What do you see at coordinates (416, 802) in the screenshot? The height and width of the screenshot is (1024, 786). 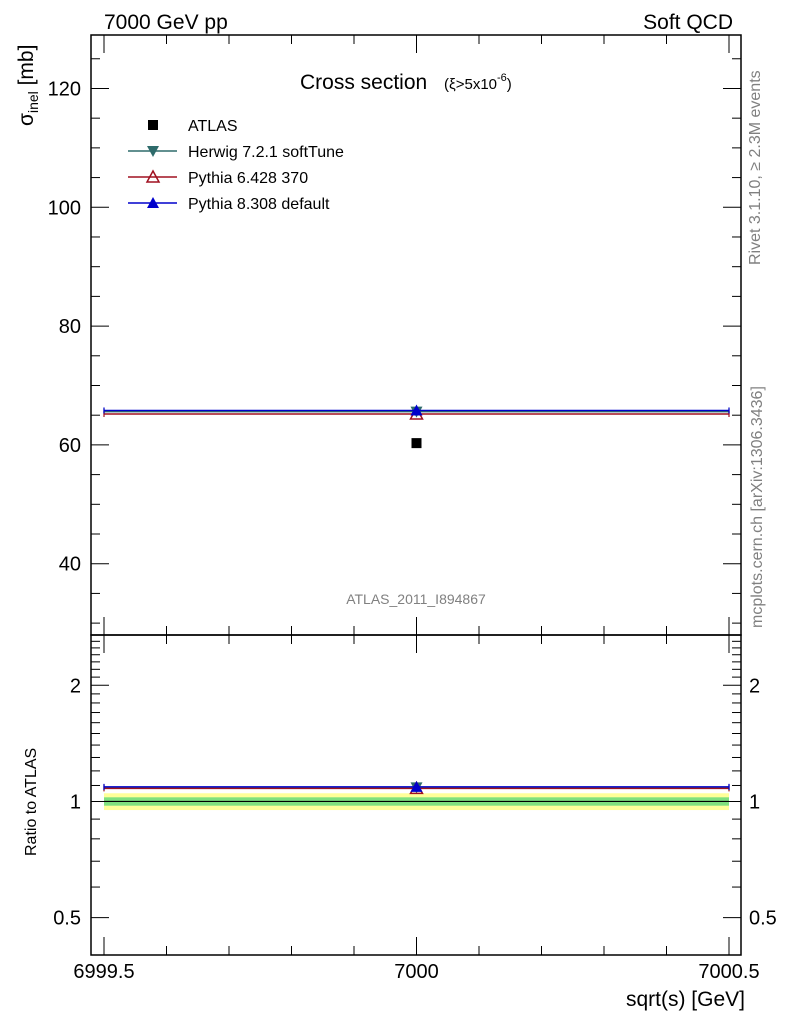 I see `ratio-uncertainty-band` at bounding box center [416, 802].